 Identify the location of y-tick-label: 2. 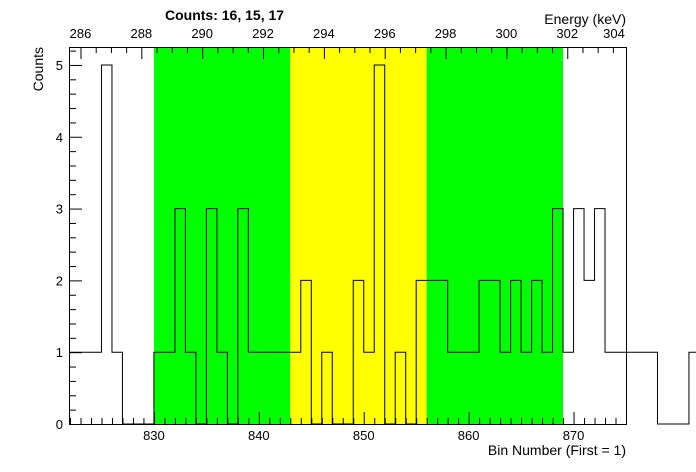
(59, 280).